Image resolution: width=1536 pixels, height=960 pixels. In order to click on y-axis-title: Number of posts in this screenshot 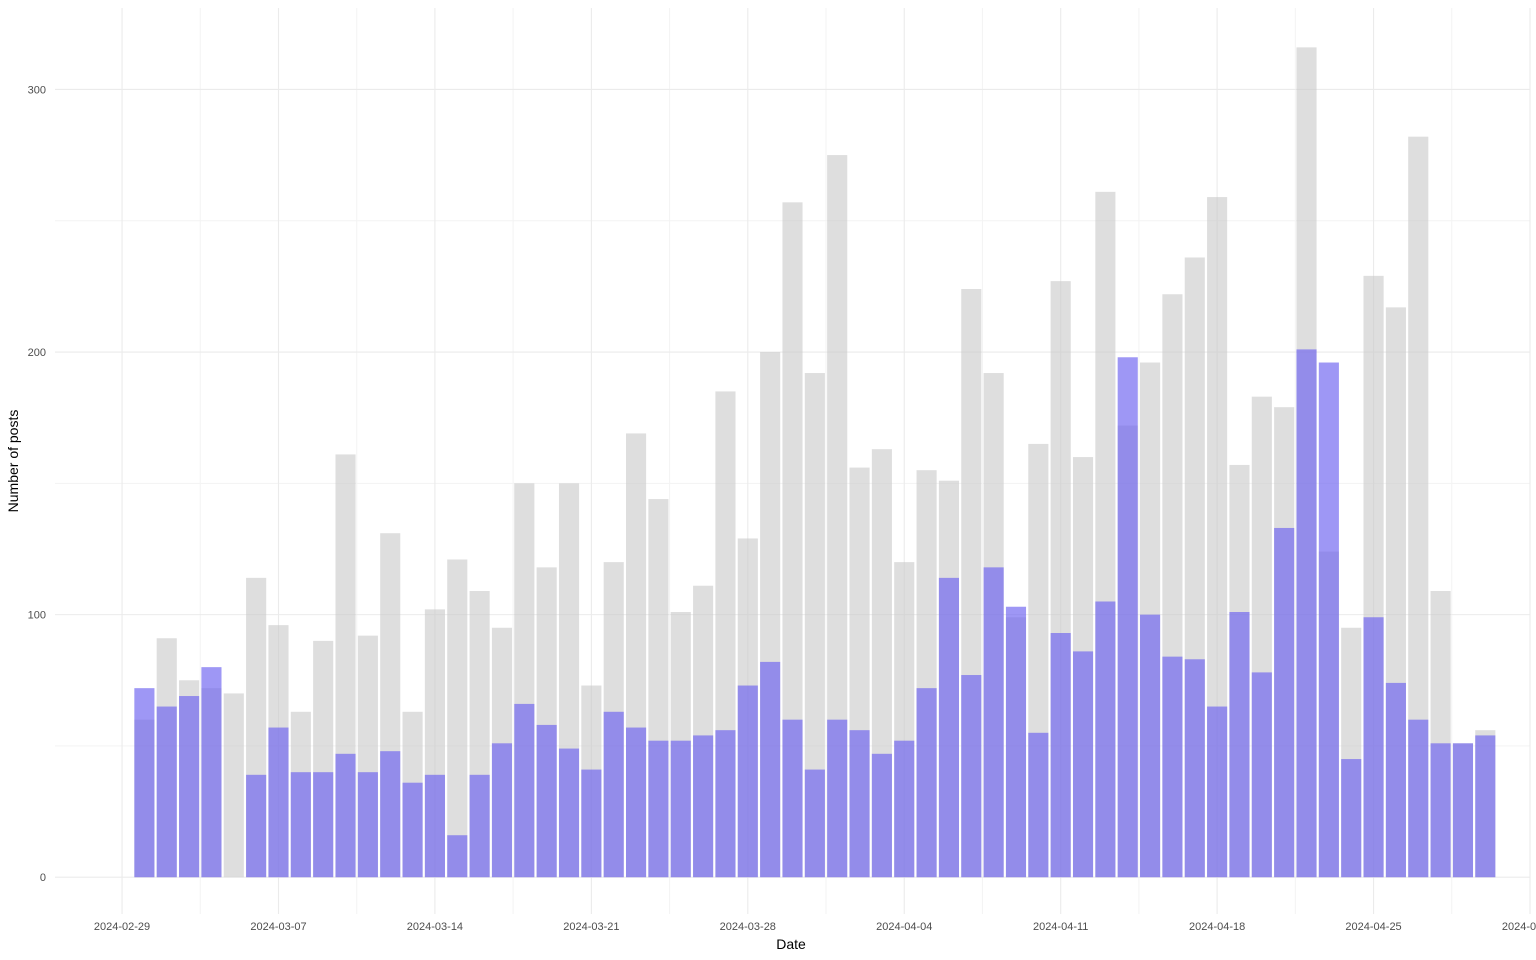, I will do `click(13, 461)`.